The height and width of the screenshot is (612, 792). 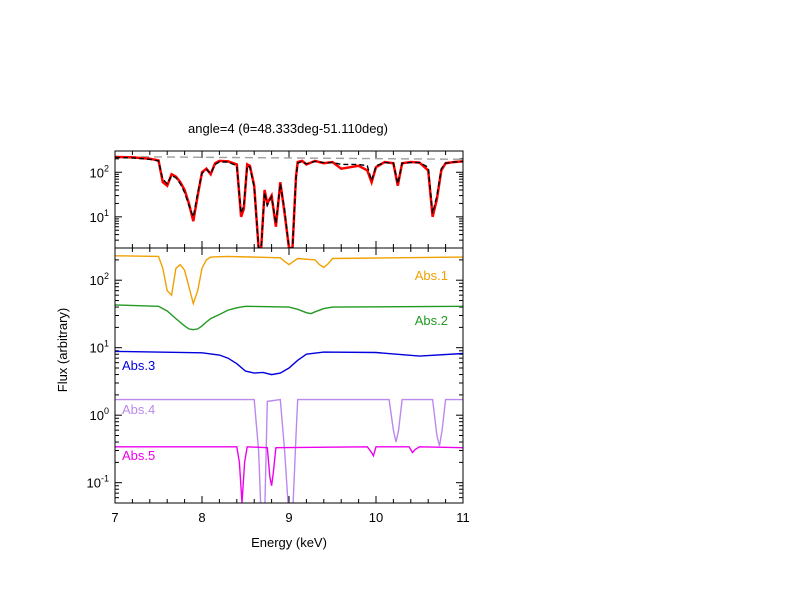 I want to click on abs-1-series-line, so click(x=289, y=281).